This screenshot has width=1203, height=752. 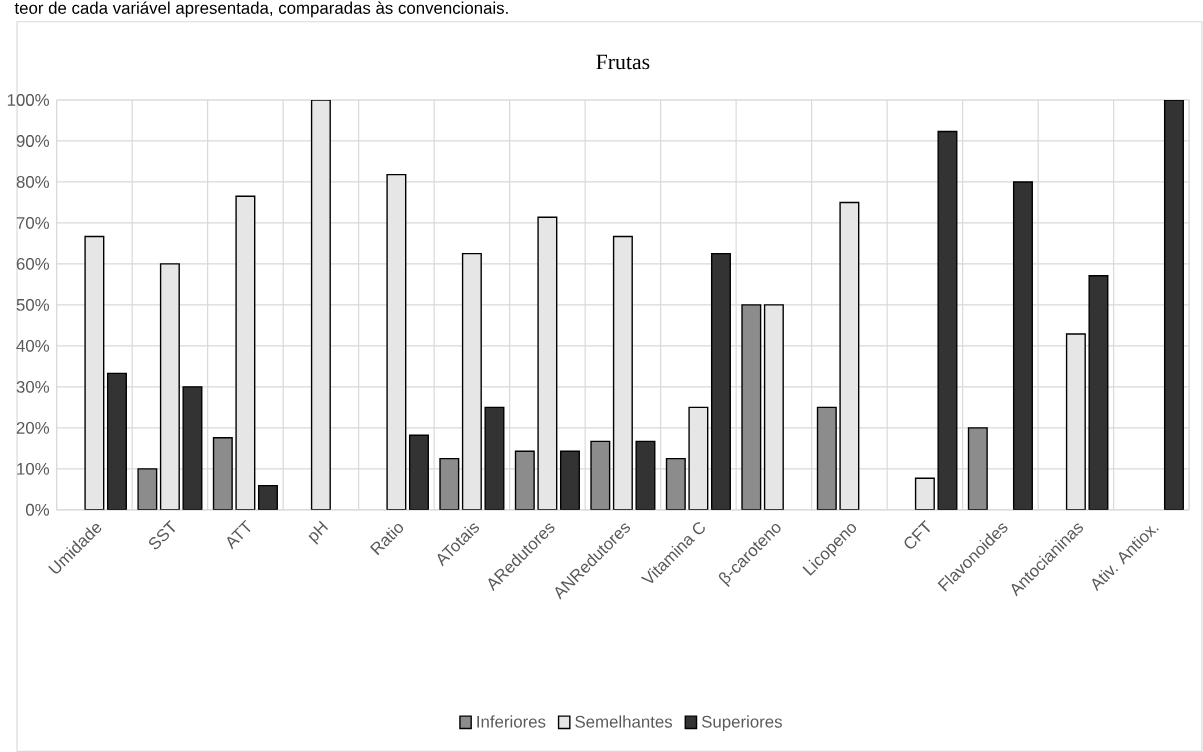 What do you see at coordinates (33, 181) in the screenshot?
I see `y-tick-label: 80%` at bounding box center [33, 181].